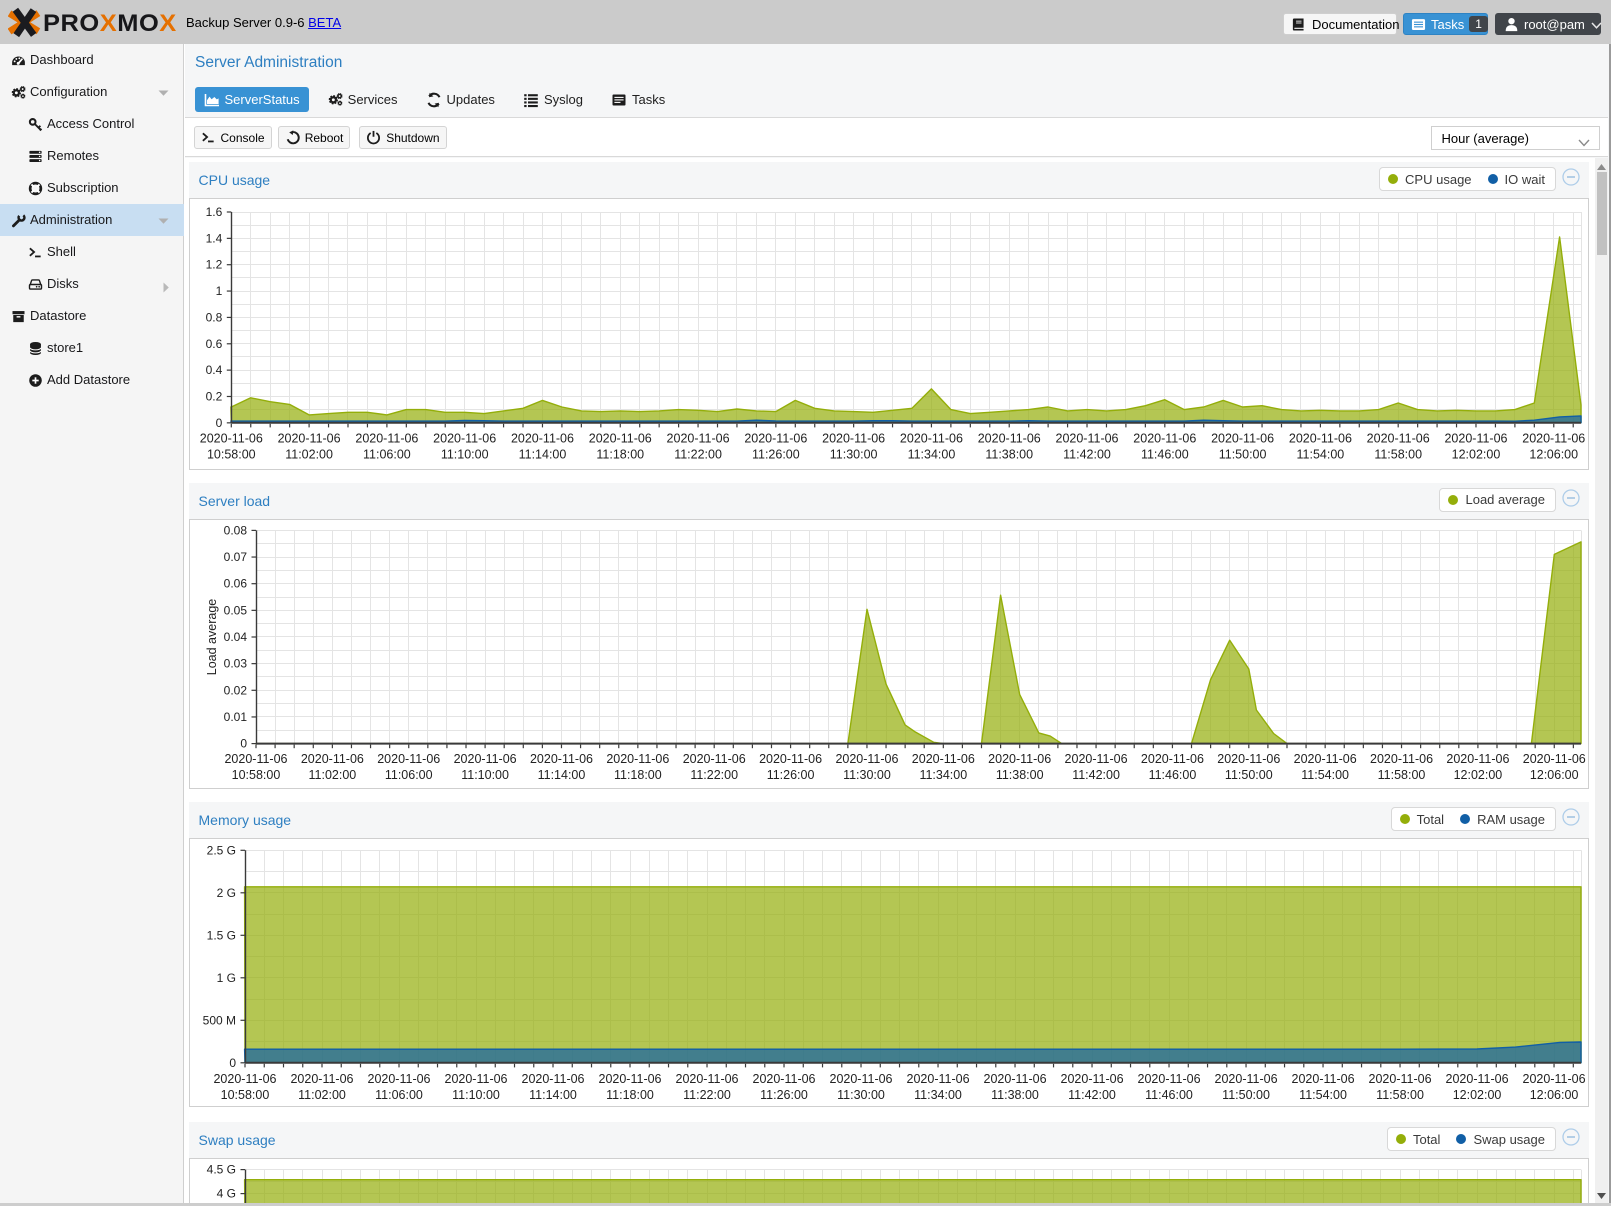 This screenshot has height=1206, width=1611. What do you see at coordinates (213, 344) in the screenshot?
I see `svg-text: 0.6` at bounding box center [213, 344].